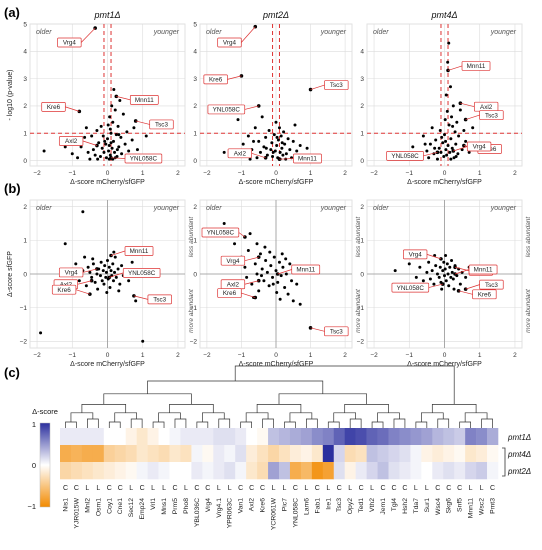 Image resolution: width=542 pixels, height=550 pixels. Describe the element at coordinates (64, 290) in the screenshot. I see `gene-label-kre6: Kre6` at that location.